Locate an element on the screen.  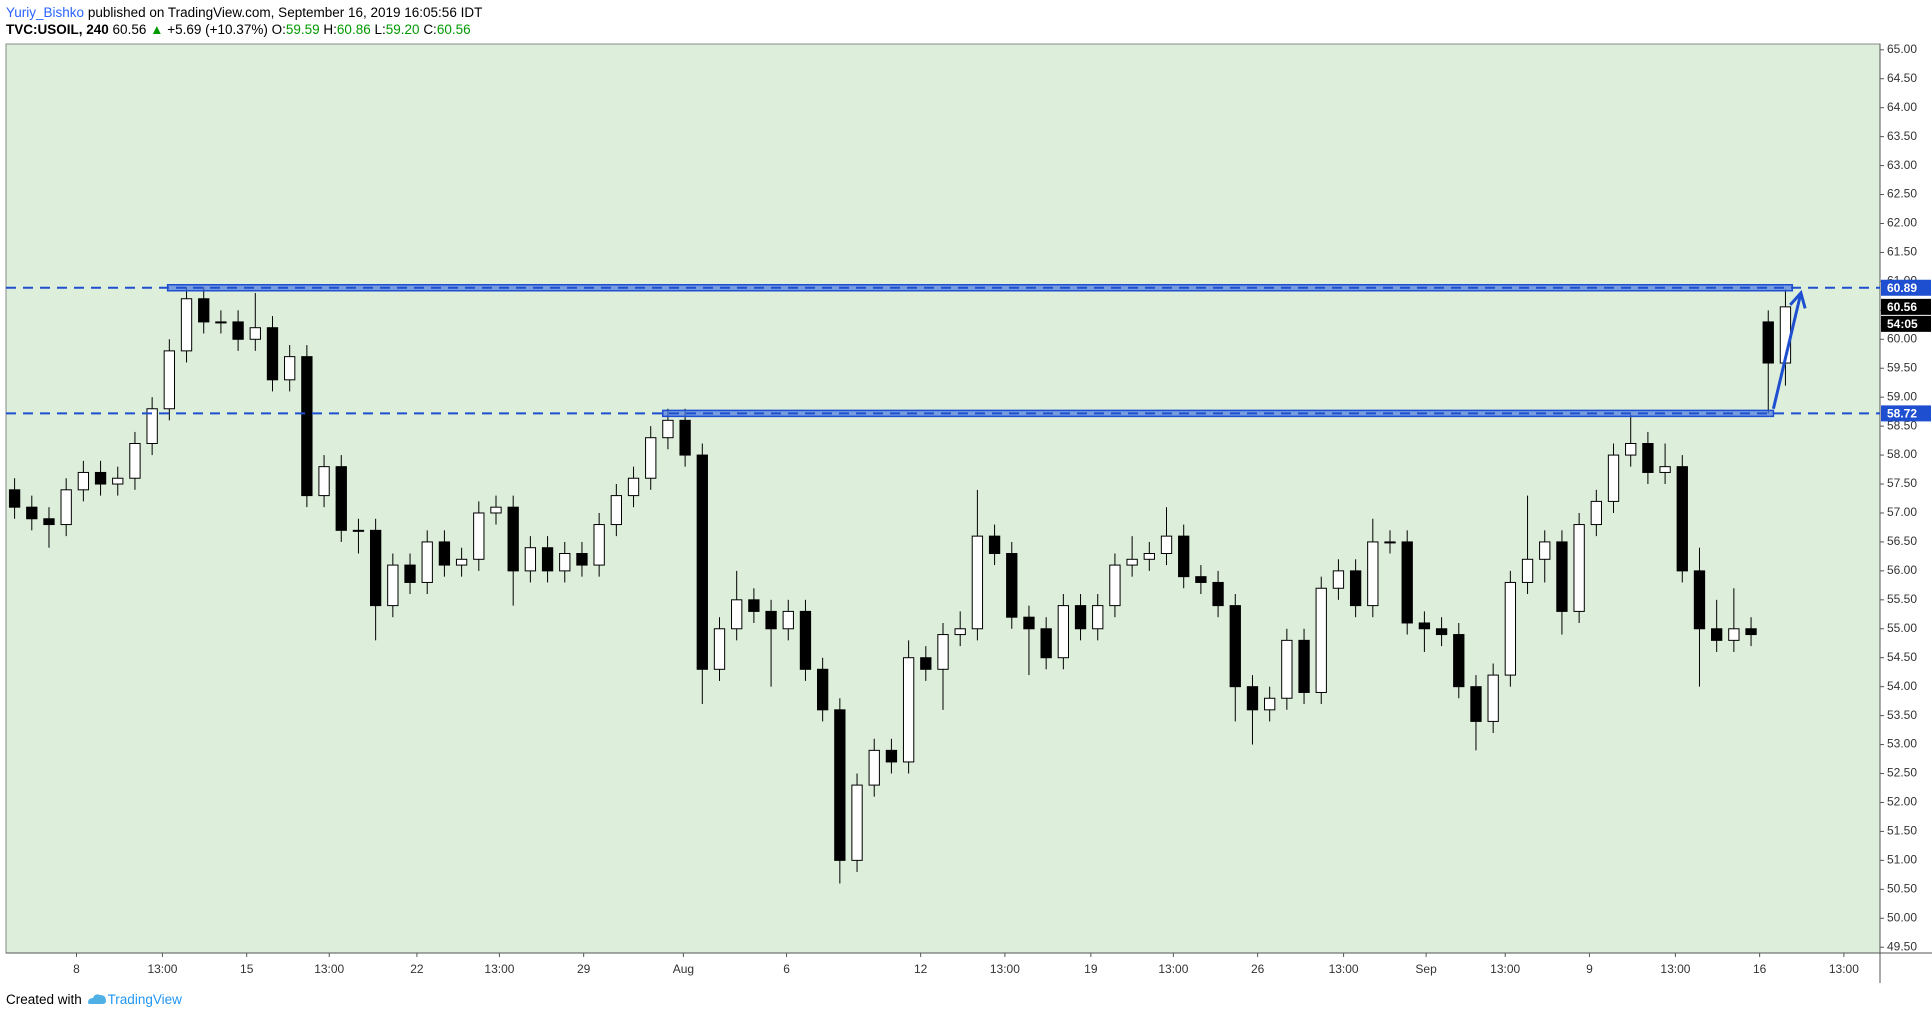
up-arrow: ▲ is located at coordinates (157, 29).